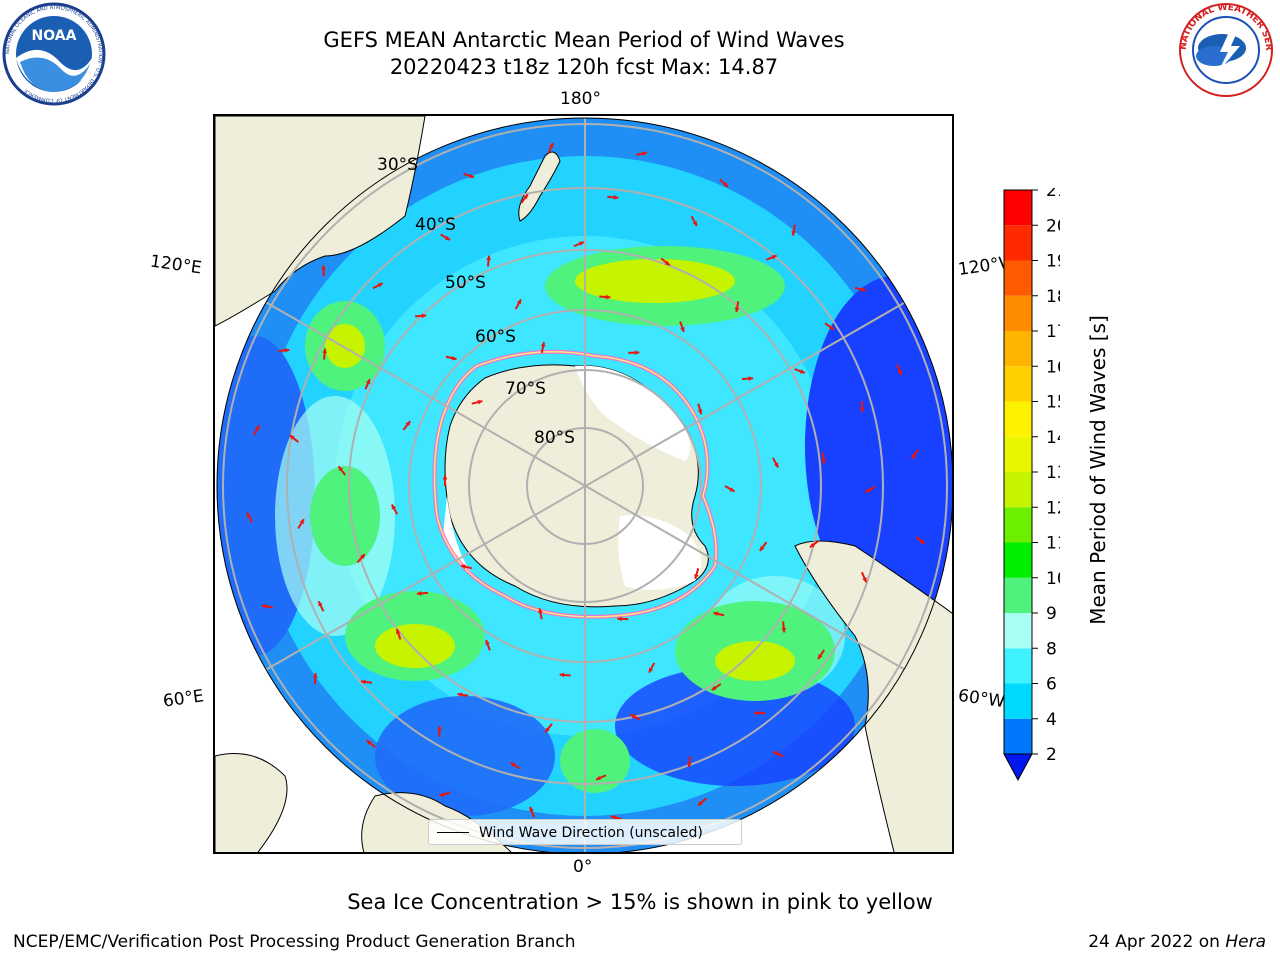 Image resolution: width=1280 pixels, height=960 pixels. What do you see at coordinates (1053, 226) in the screenshot?
I see `colorbar-tick-label: 20` at bounding box center [1053, 226].